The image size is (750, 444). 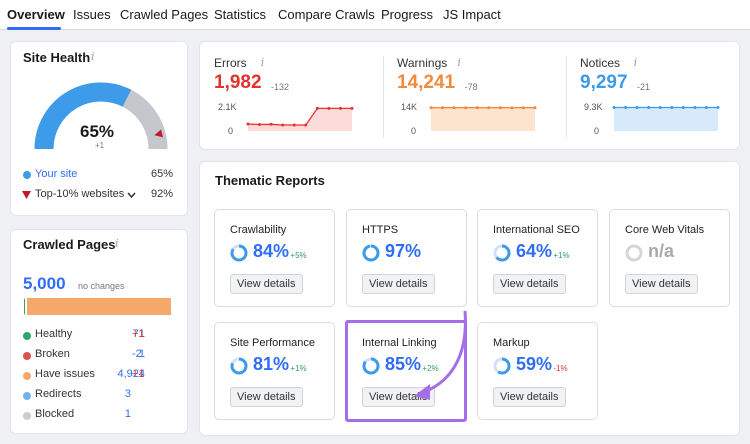 What do you see at coordinates (298, 255) in the screenshot?
I see `tile-delta: +5%` at bounding box center [298, 255].